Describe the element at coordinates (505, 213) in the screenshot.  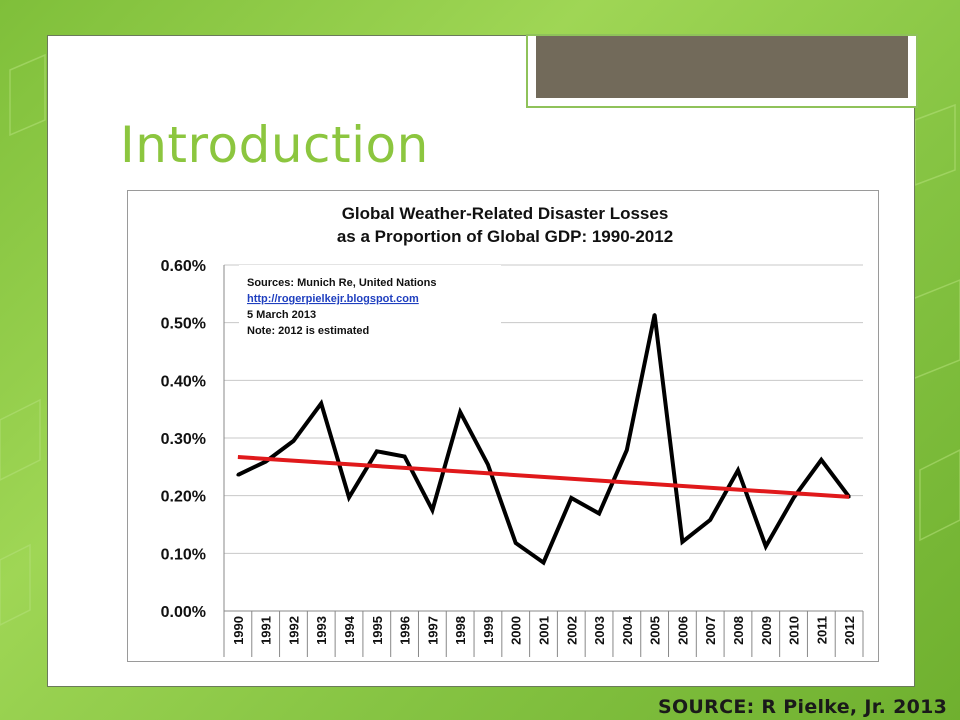
I see `chart-title: Global Weather-Related Disaster Losses` at that location.